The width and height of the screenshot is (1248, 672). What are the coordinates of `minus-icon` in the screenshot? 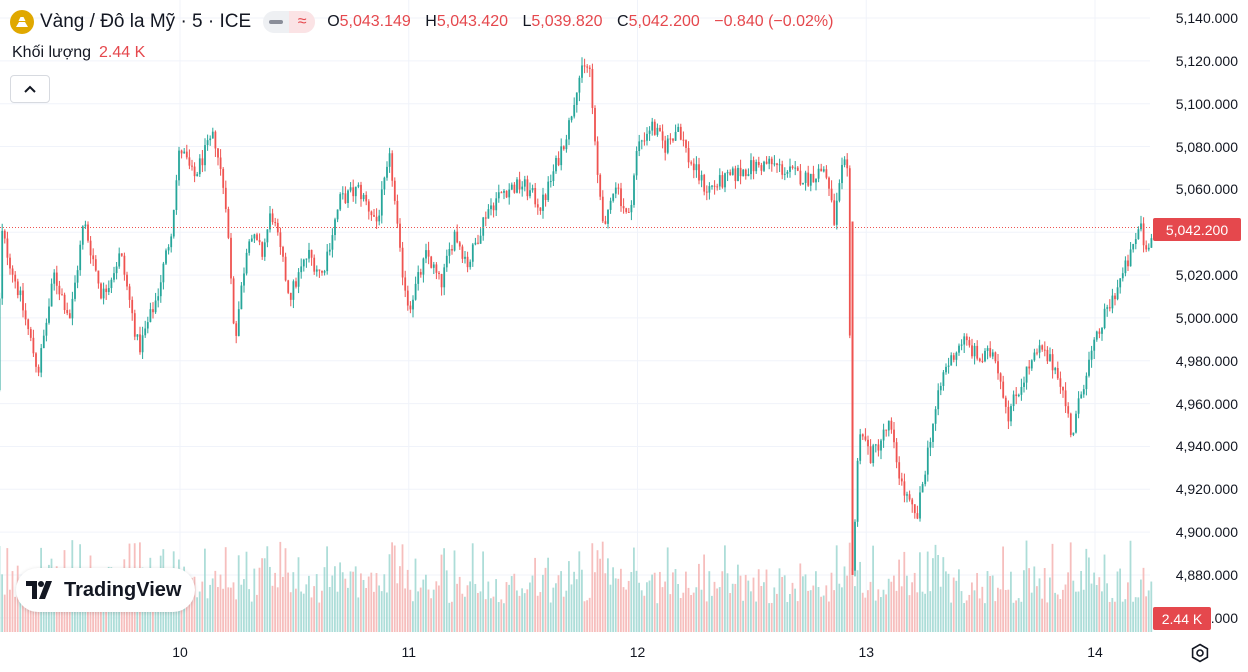 It's located at (276, 22).